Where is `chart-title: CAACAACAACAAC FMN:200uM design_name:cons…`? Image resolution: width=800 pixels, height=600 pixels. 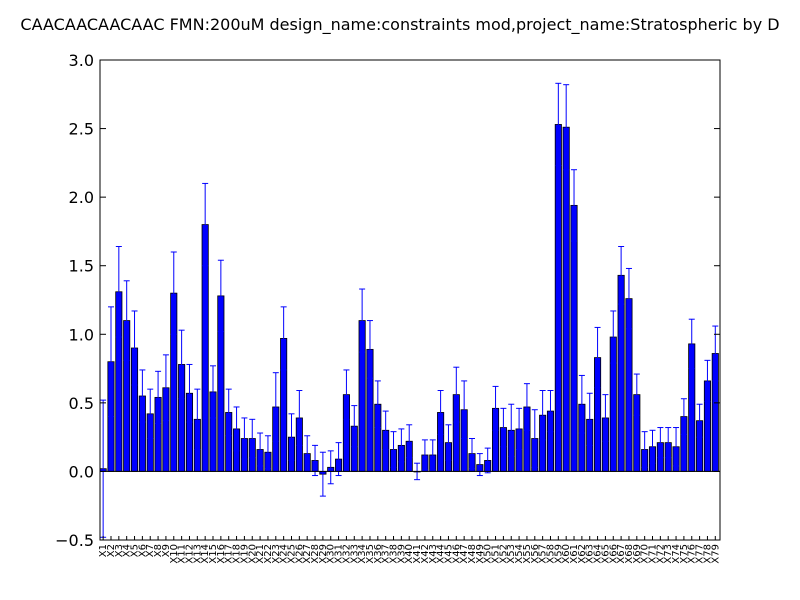
chart-title: CAACAACAACAAC FMN:200uM design_name:cons… is located at coordinates (399, 25).